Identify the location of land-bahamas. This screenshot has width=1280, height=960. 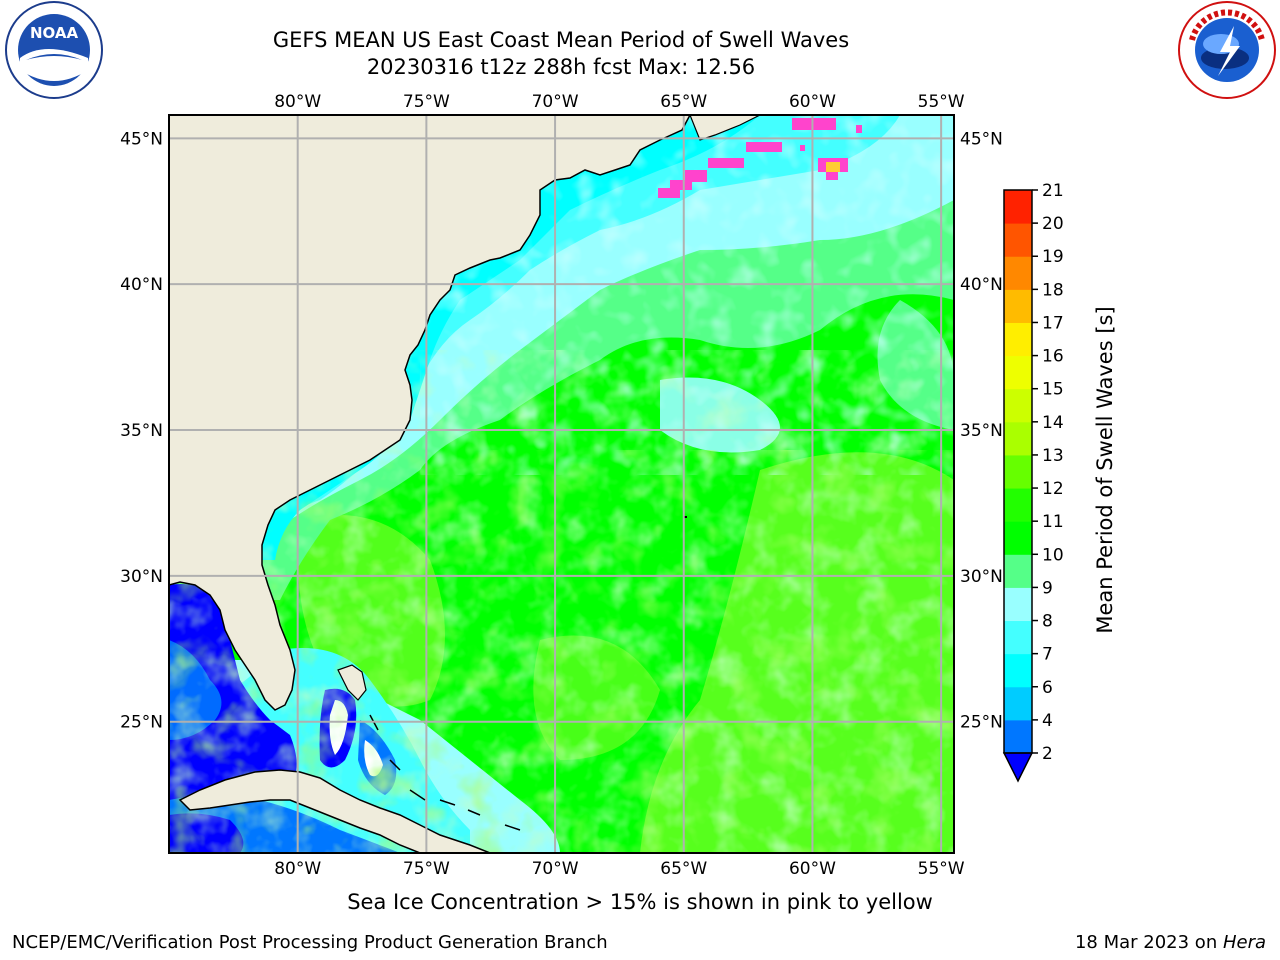
(352, 682).